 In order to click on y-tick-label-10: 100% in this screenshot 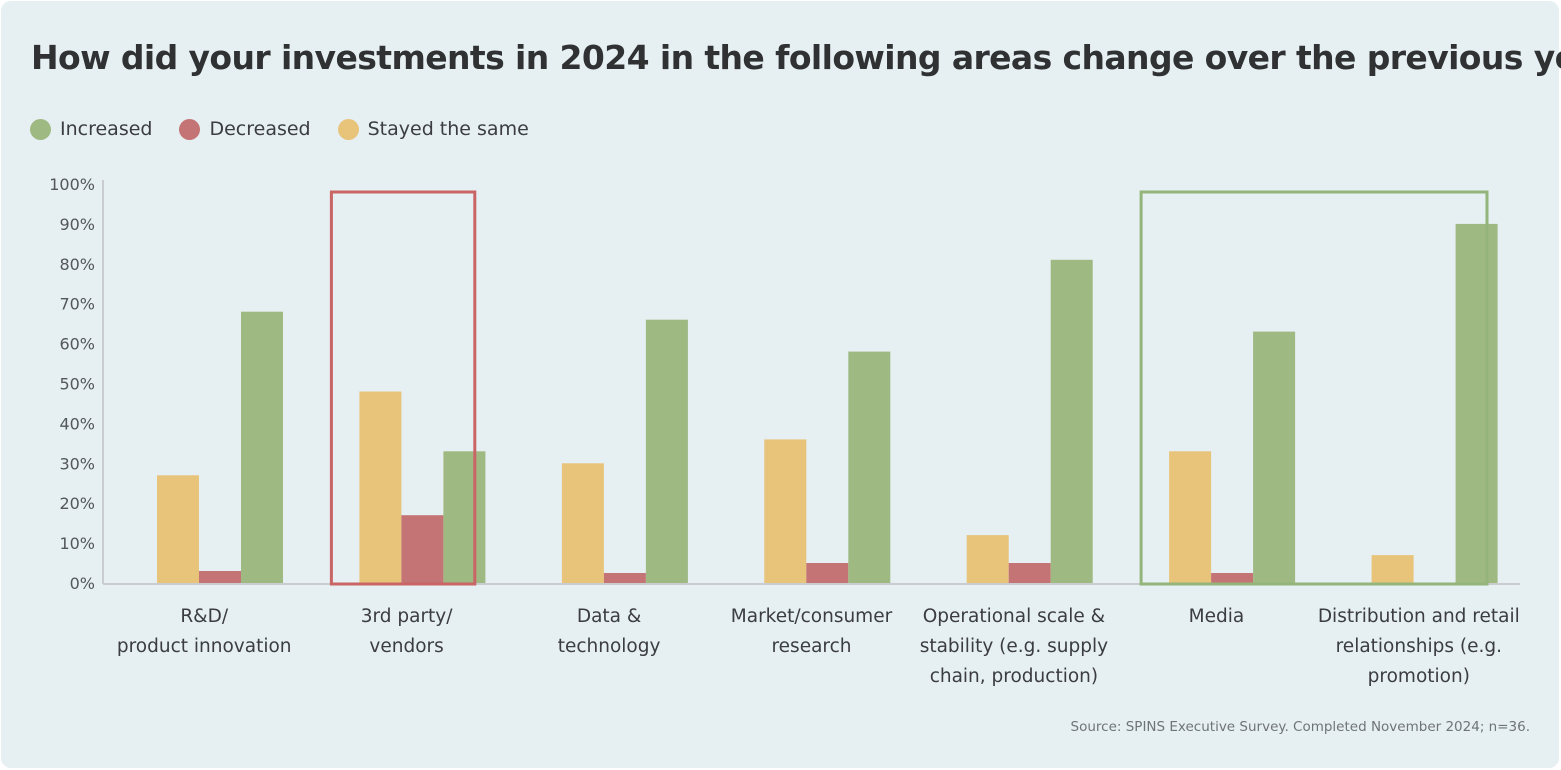, I will do `click(72, 184)`.